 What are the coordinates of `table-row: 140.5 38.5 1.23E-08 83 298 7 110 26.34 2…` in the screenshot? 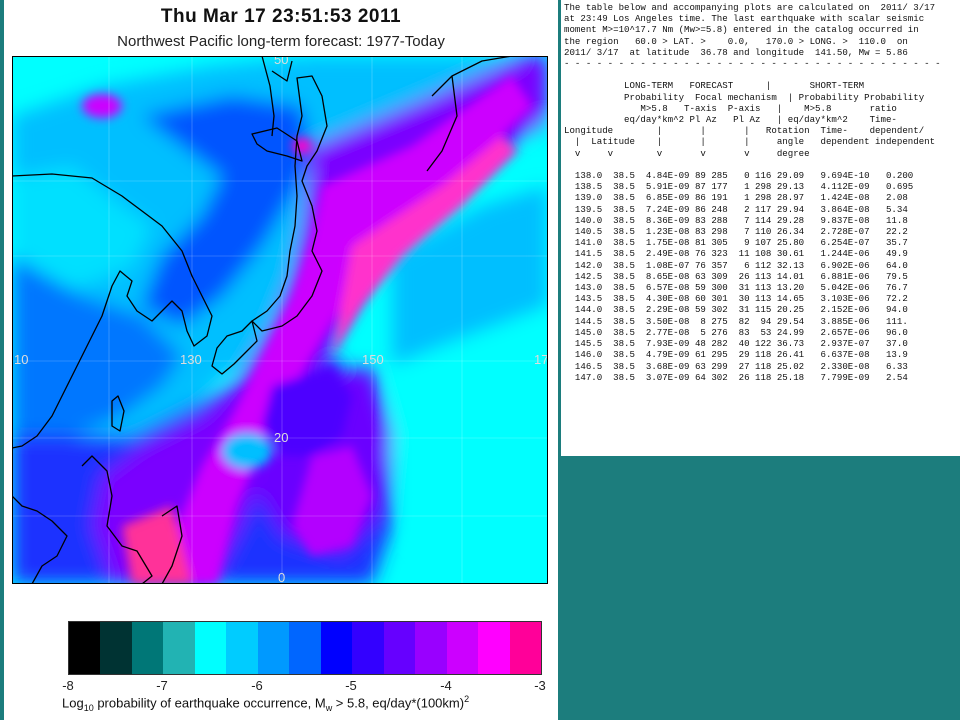 It's located at (741, 232).